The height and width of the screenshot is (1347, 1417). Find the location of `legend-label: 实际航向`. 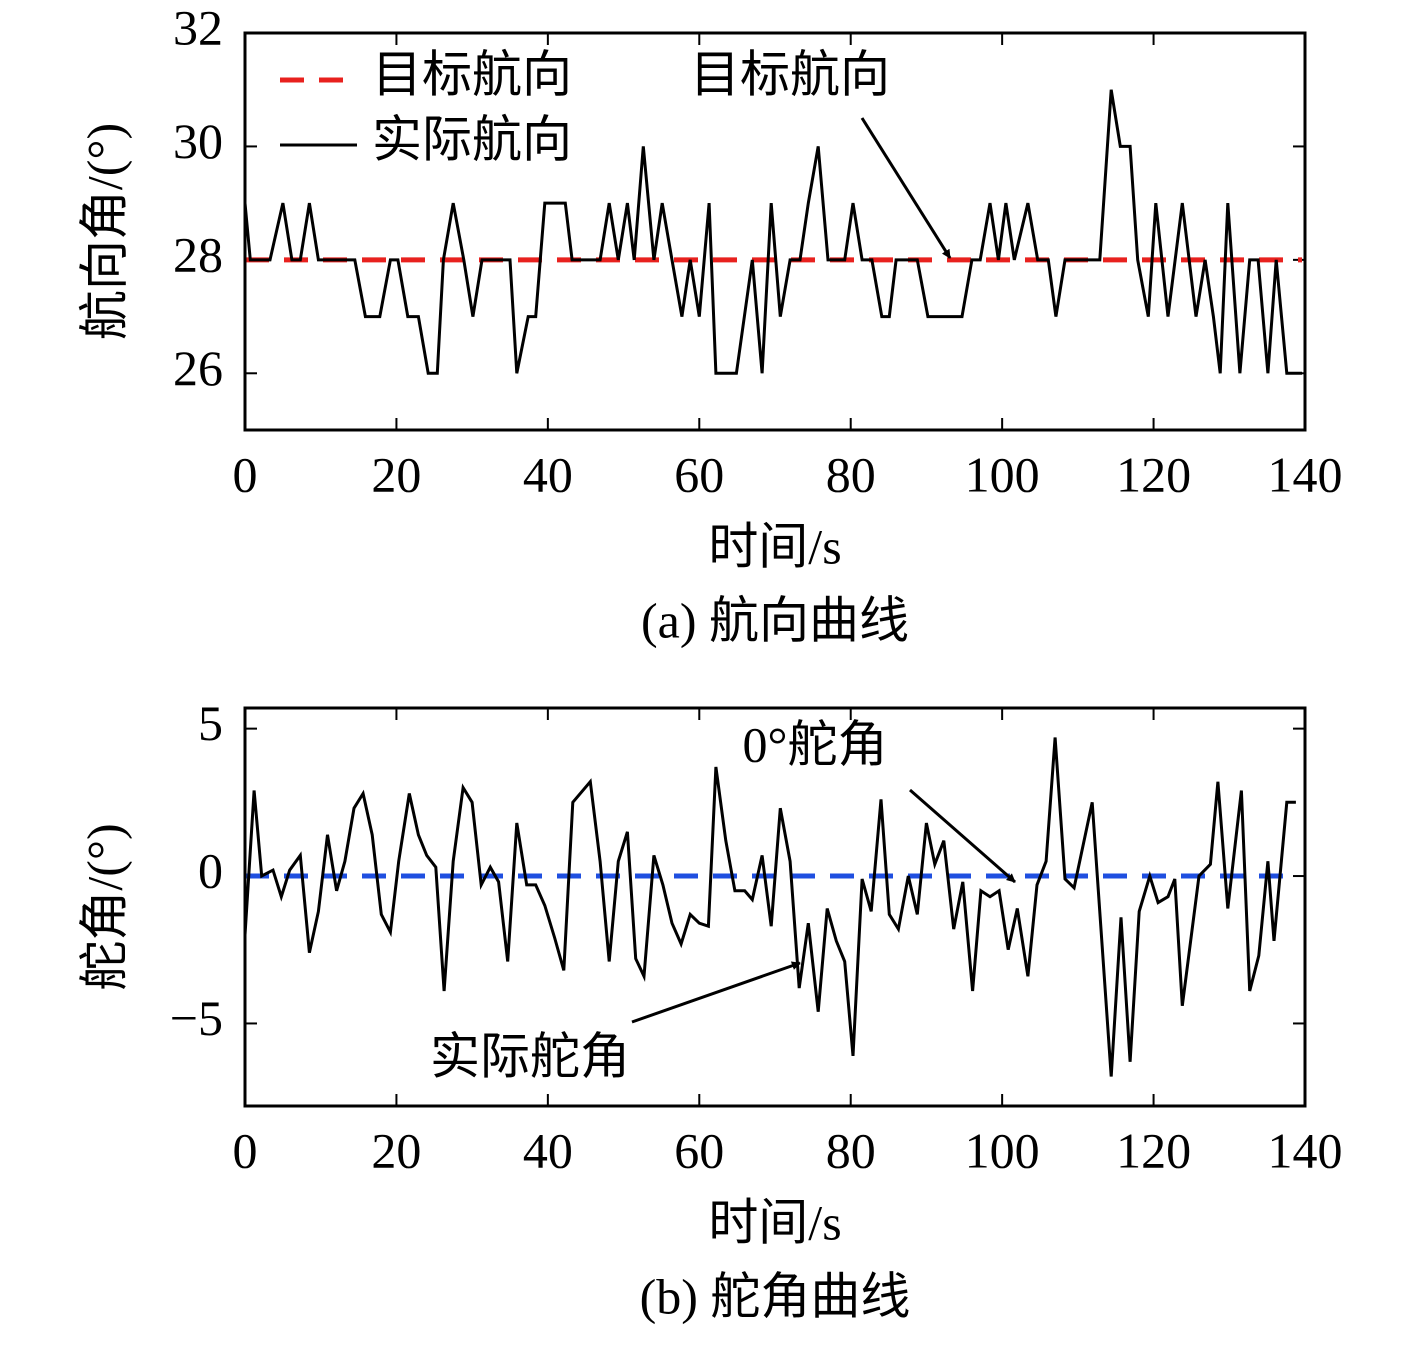

legend-label: 实际航向 is located at coordinates (472, 139).